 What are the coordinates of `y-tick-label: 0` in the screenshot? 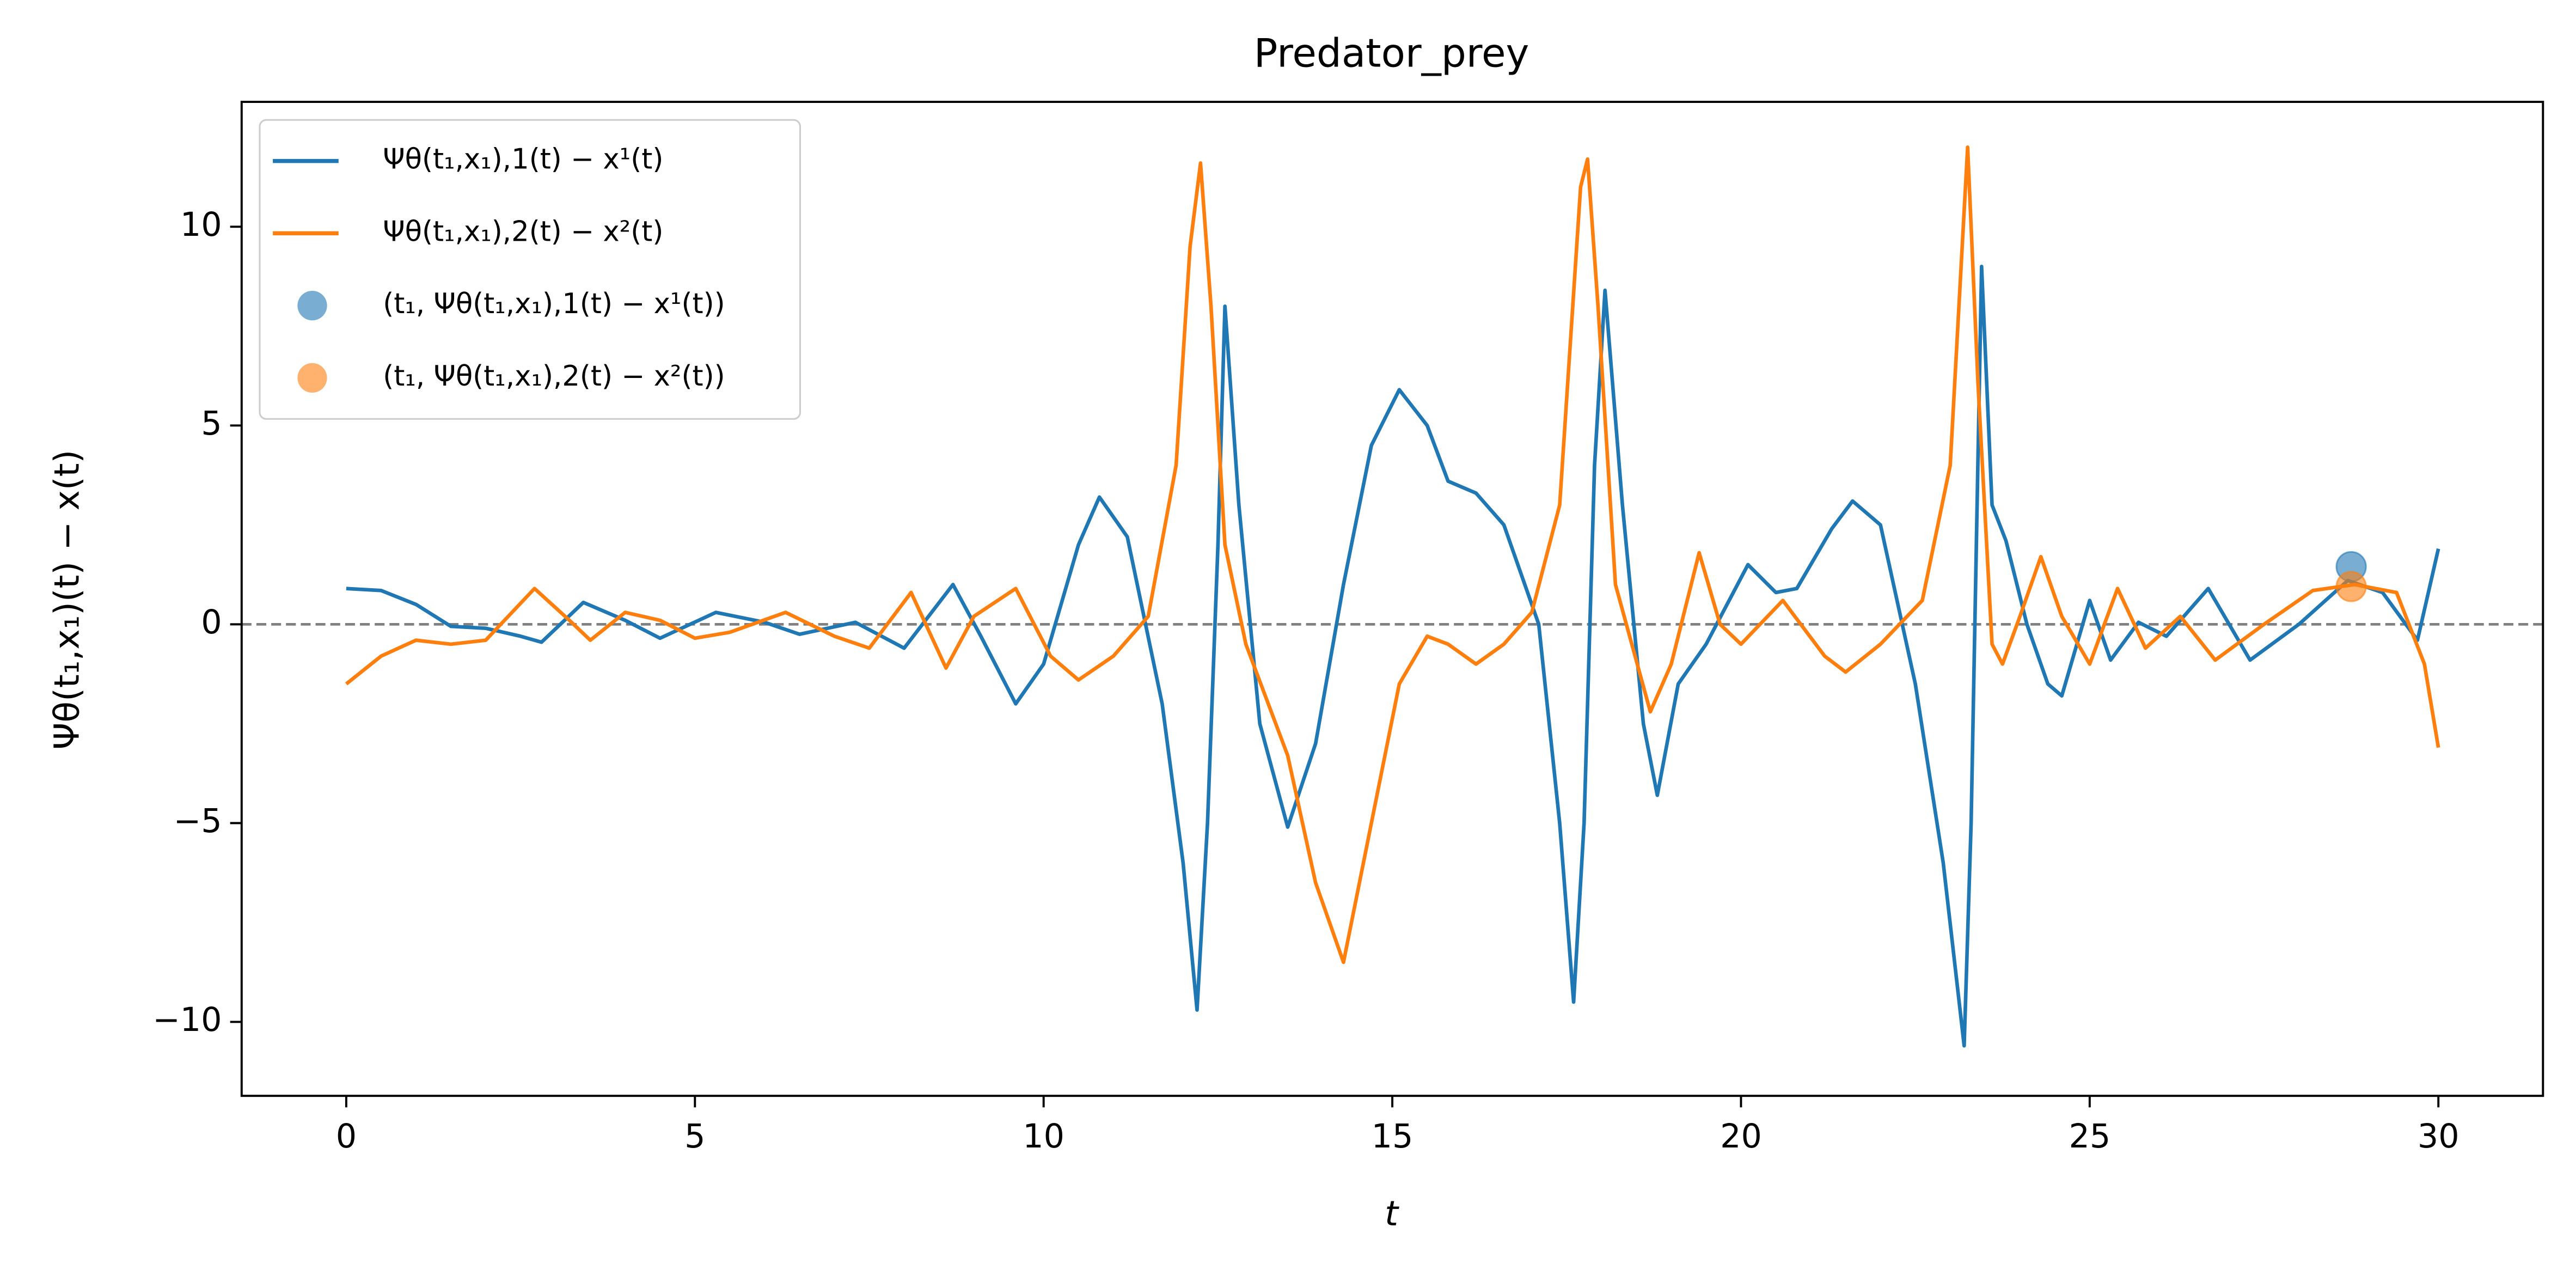 It's located at (211, 622).